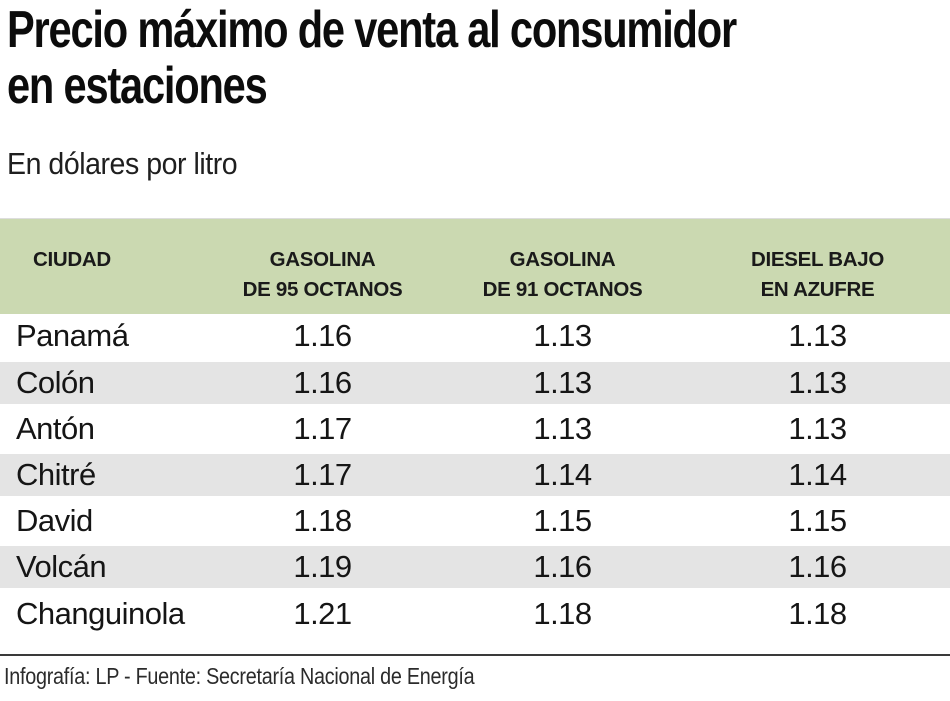  I want to click on table-row: Panamá 1.16 1.13 1.13, so click(475, 337).